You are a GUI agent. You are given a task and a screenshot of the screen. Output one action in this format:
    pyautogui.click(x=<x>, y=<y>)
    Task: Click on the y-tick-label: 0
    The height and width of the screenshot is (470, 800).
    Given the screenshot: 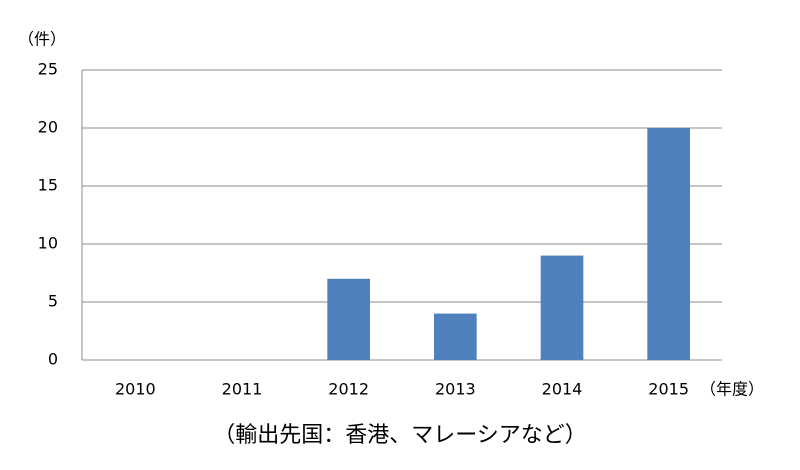 What is the action you would take?
    pyautogui.click(x=53, y=359)
    